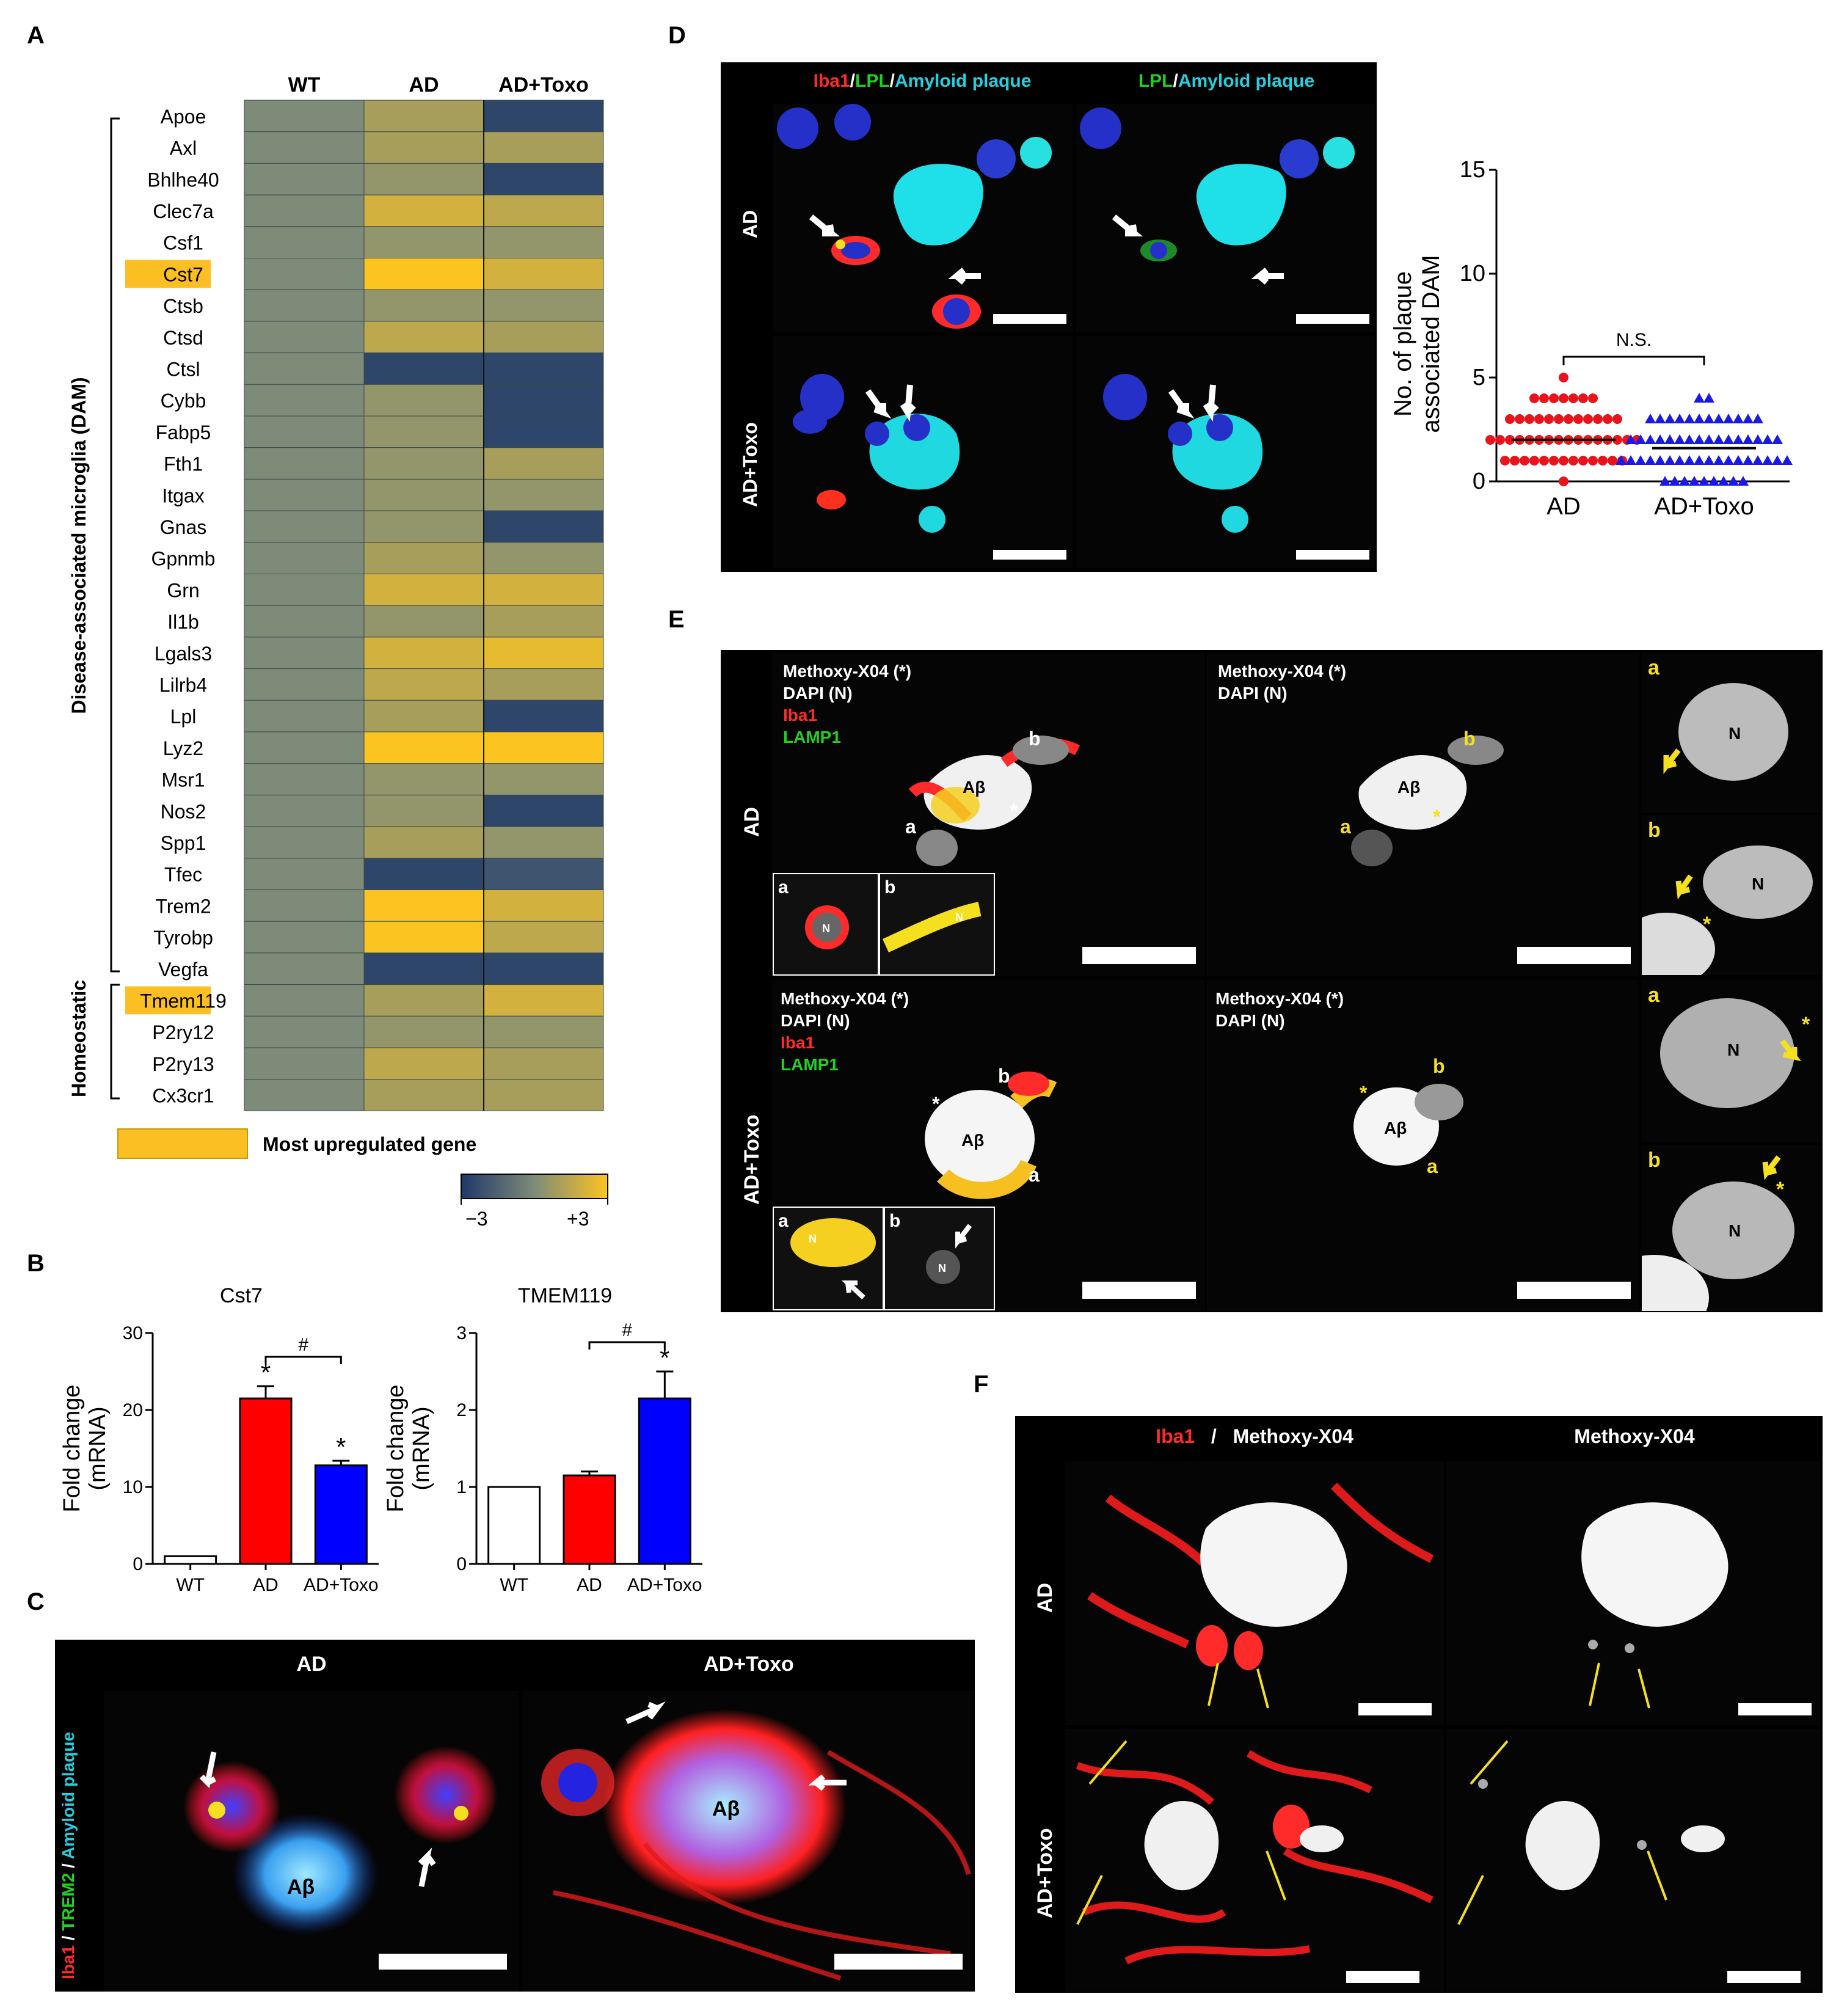  I want to click on chart-title: TMEM119, so click(565, 1295).